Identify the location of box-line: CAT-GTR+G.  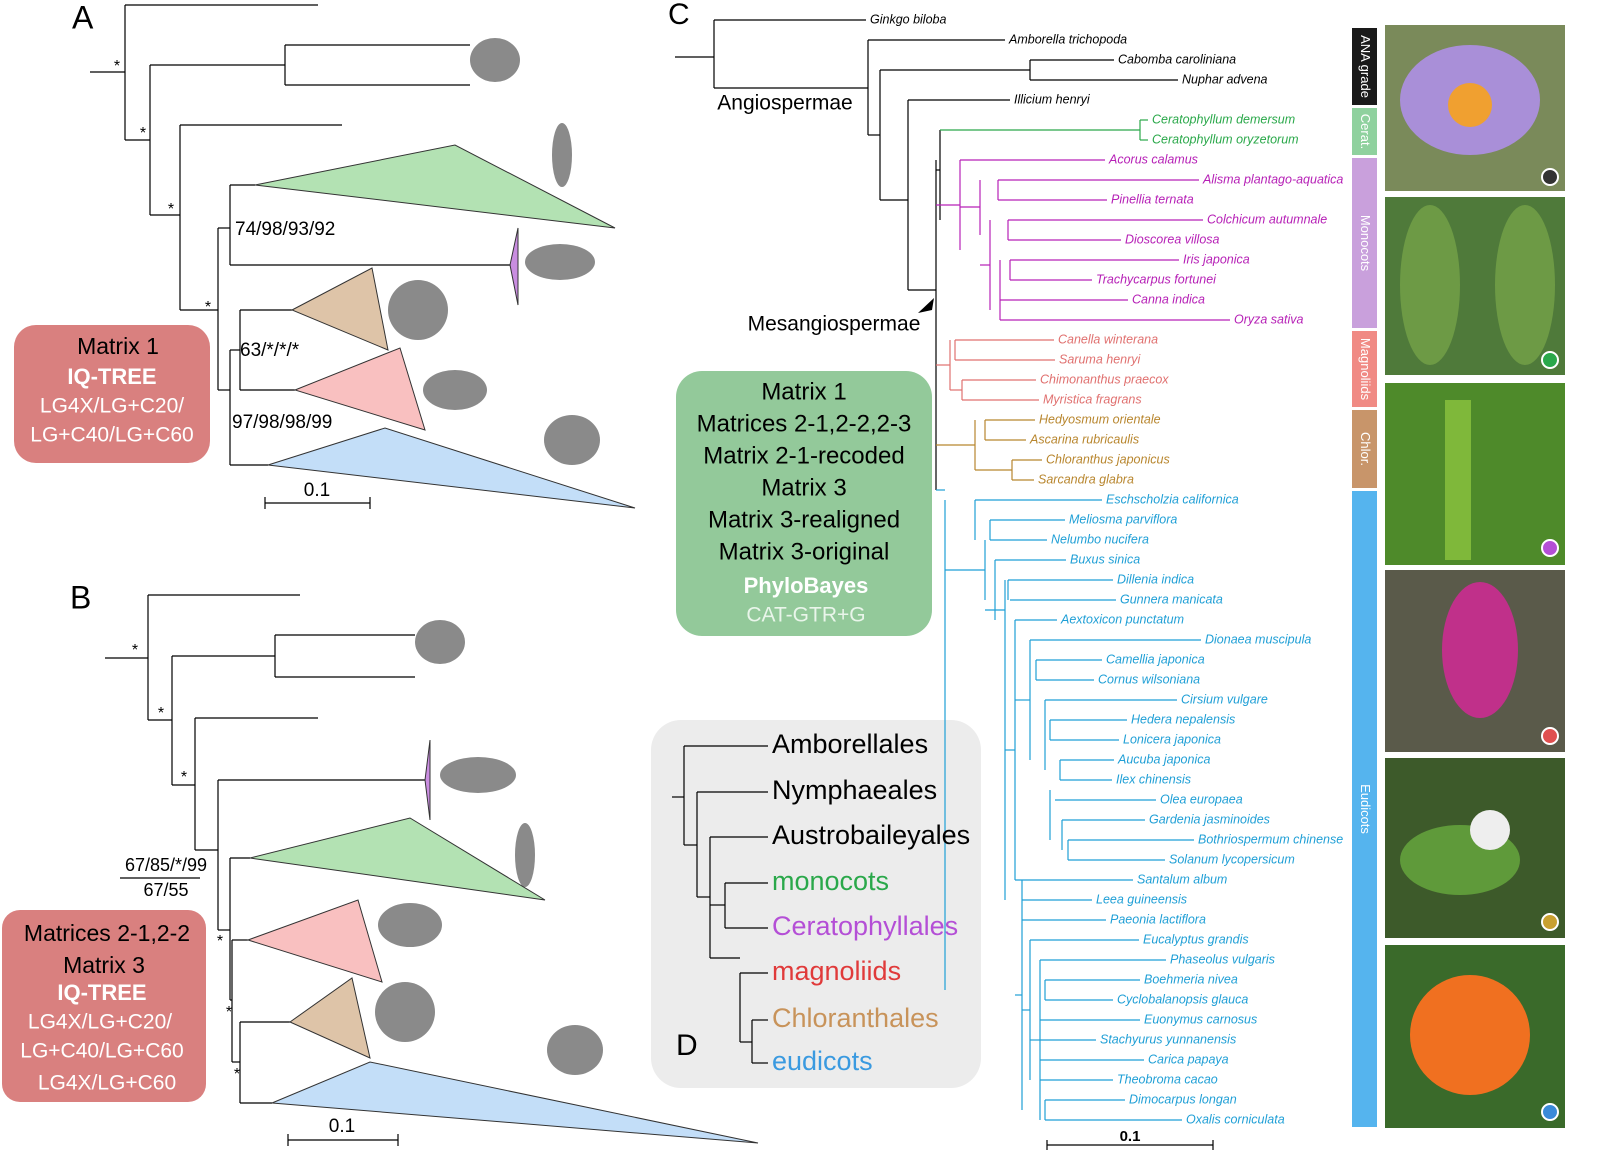
(805, 615).